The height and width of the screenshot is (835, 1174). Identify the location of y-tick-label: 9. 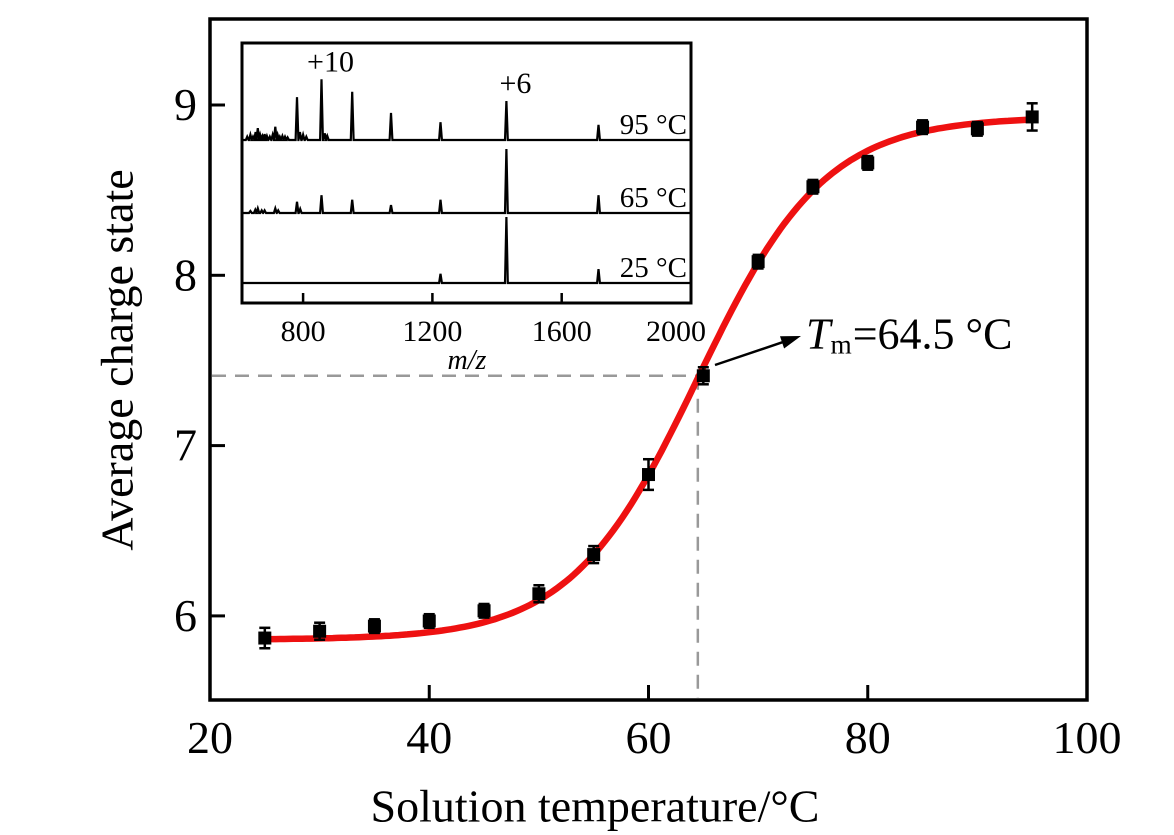
(185, 104).